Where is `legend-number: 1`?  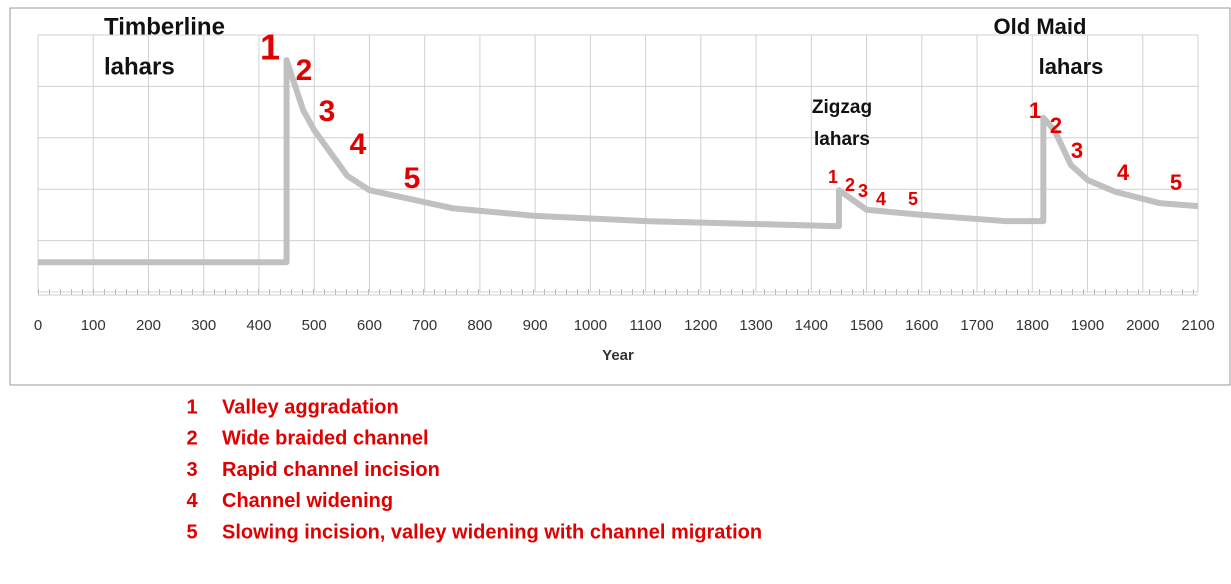 legend-number: 1 is located at coordinates (191, 407).